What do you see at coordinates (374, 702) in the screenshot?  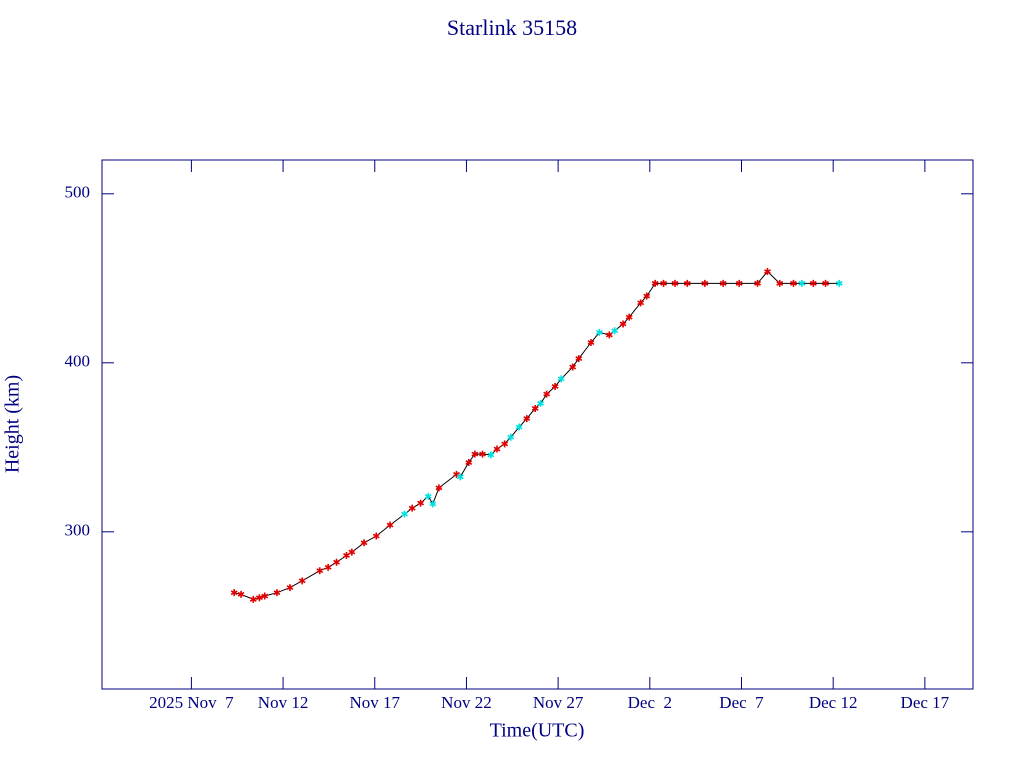 I see `x-tick-label: Nov 17` at bounding box center [374, 702].